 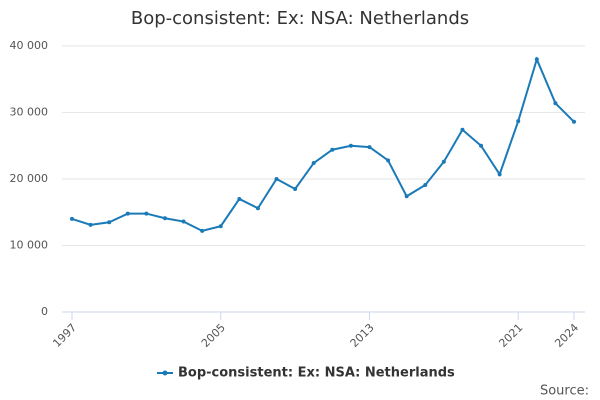 What do you see at coordinates (566, 335) in the screenshot?
I see `x-tick-label: 2024` at bounding box center [566, 335].